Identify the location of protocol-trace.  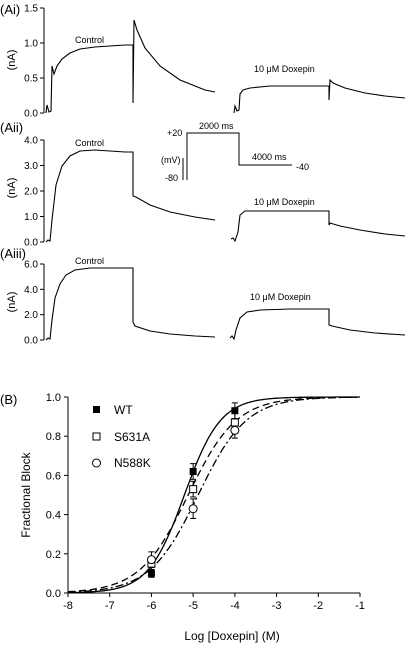
(239, 156).